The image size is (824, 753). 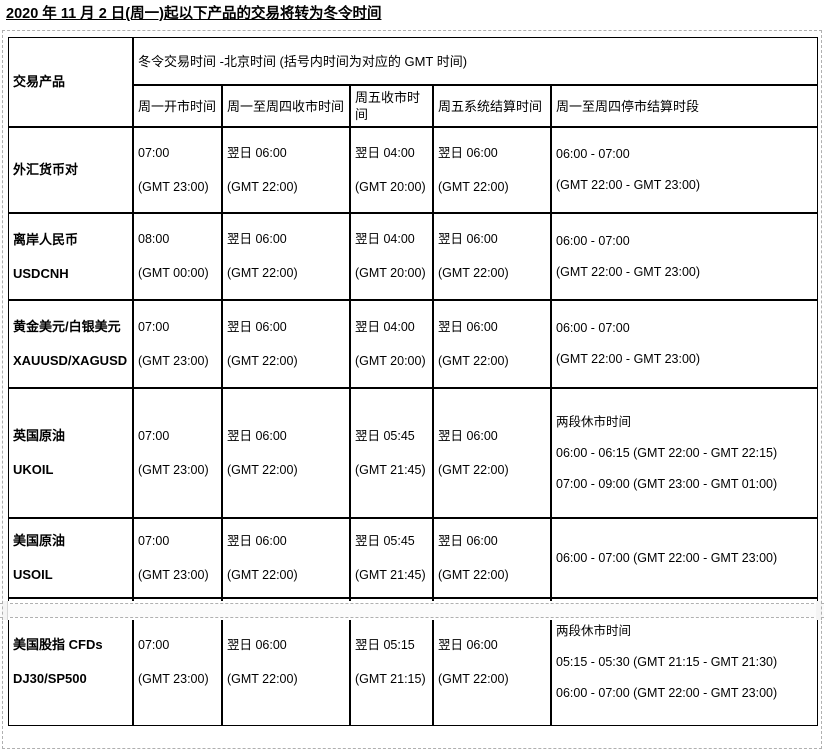 I want to click on header-mon-thu-close-label: 周一至周四收市时间, so click(x=286, y=106).